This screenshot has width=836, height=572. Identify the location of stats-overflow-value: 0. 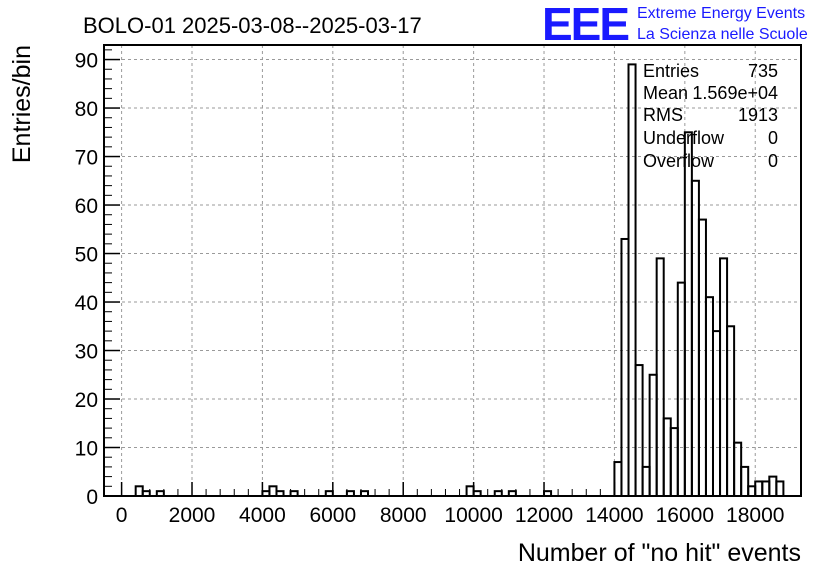
(773, 161).